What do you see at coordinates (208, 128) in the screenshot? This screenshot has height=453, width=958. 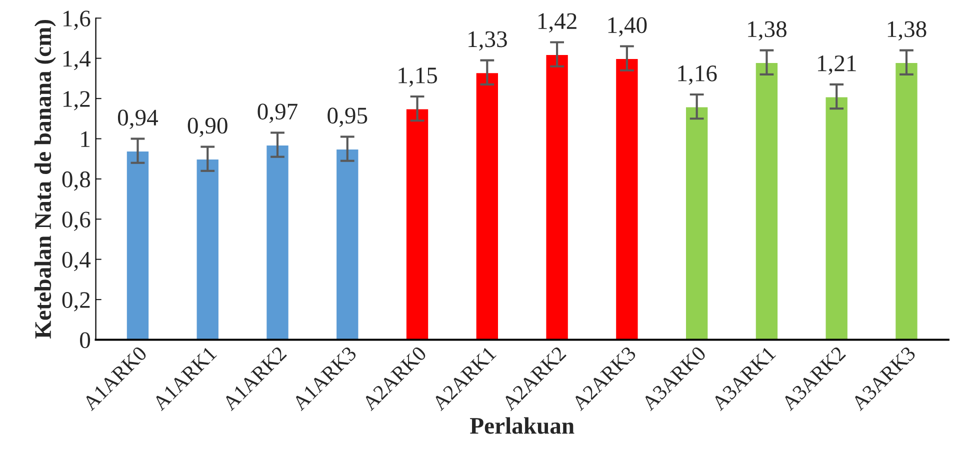 I see `data-label: 0,90` at bounding box center [208, 128].